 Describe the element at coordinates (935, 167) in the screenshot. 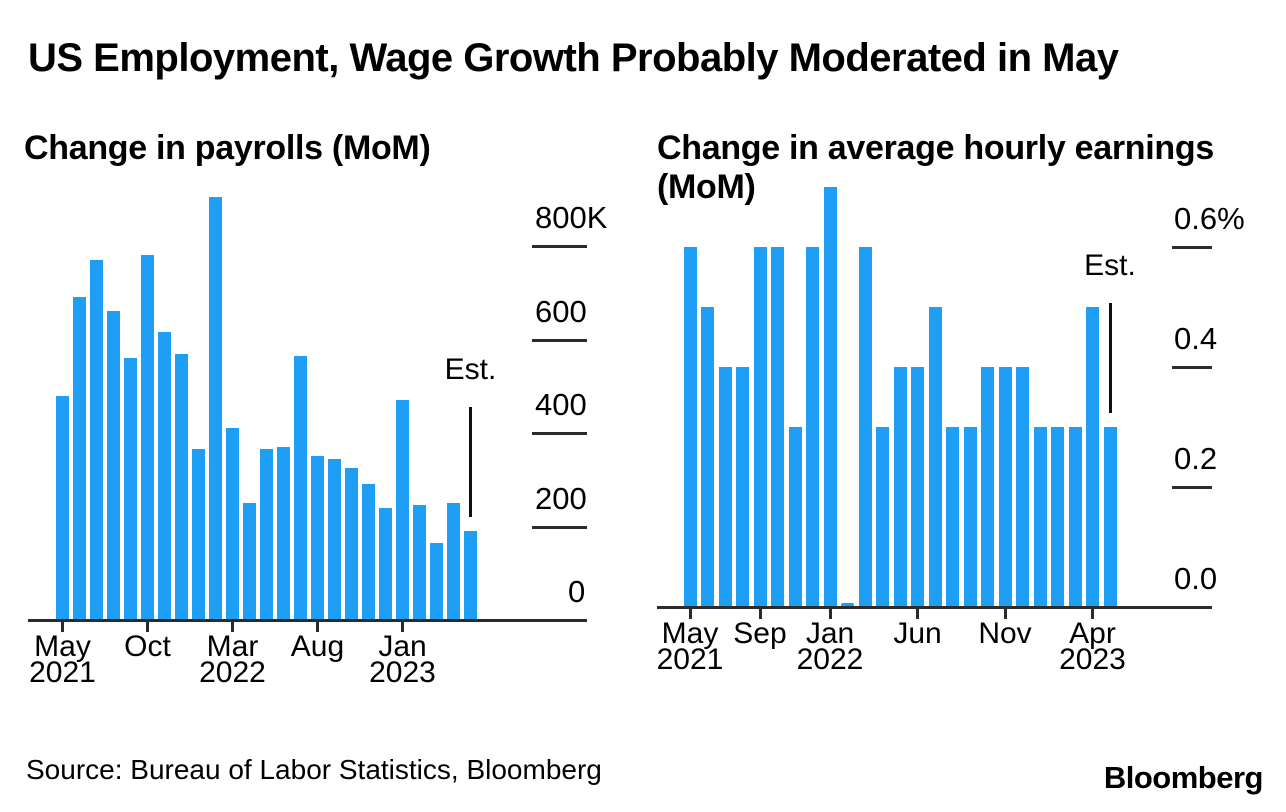

I see `earnings-chart-title: Change in average hourly earnings (MoM)` at that location.